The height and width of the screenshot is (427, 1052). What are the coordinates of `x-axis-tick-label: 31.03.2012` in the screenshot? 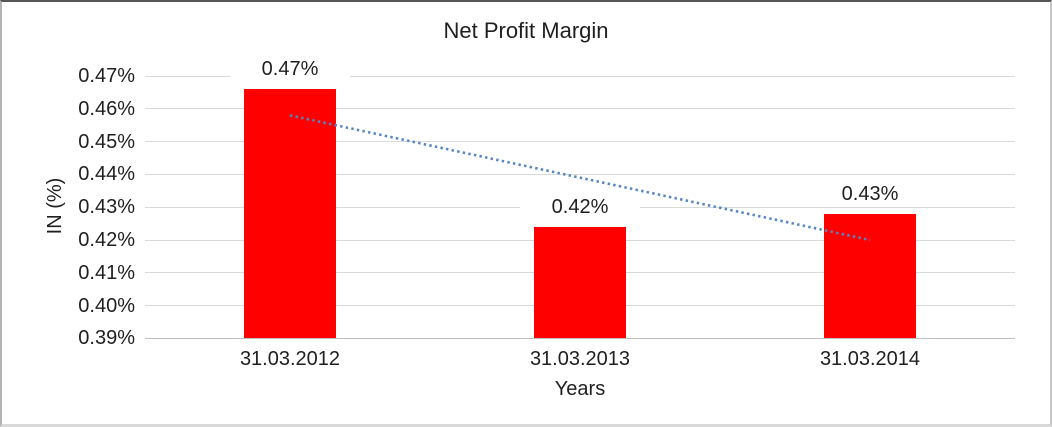 It's located at (290, 359).